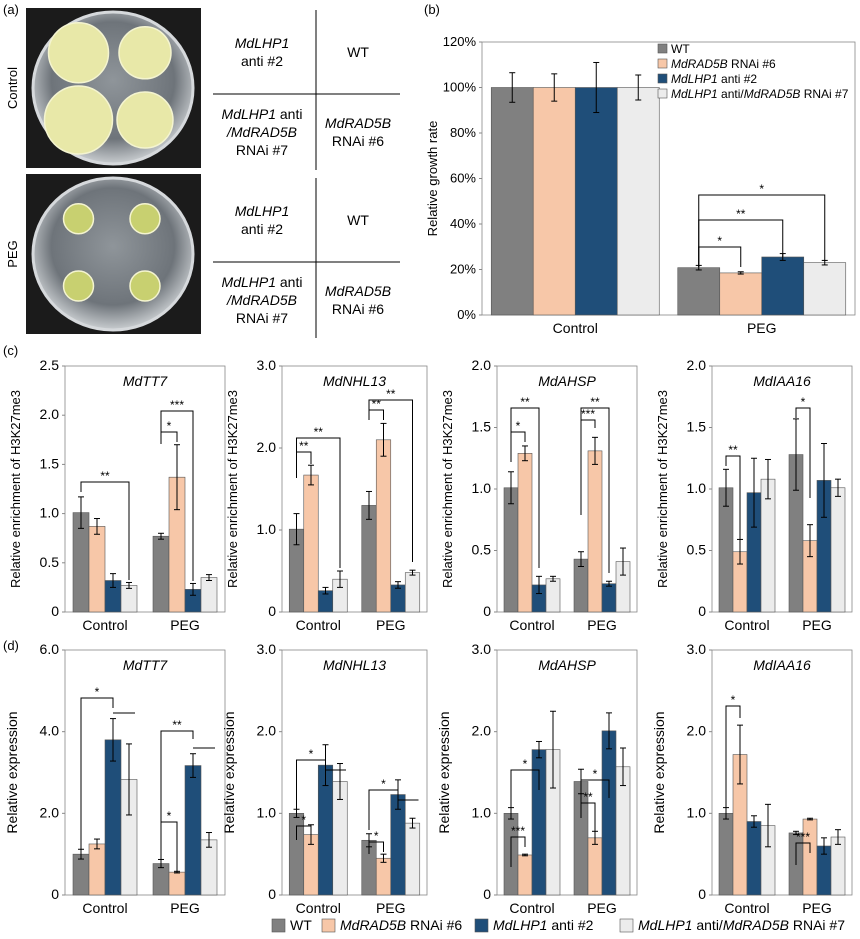 The image size is (860, 939). I want to click on y-axis-label: Relative growth rate, so click(432, 179).